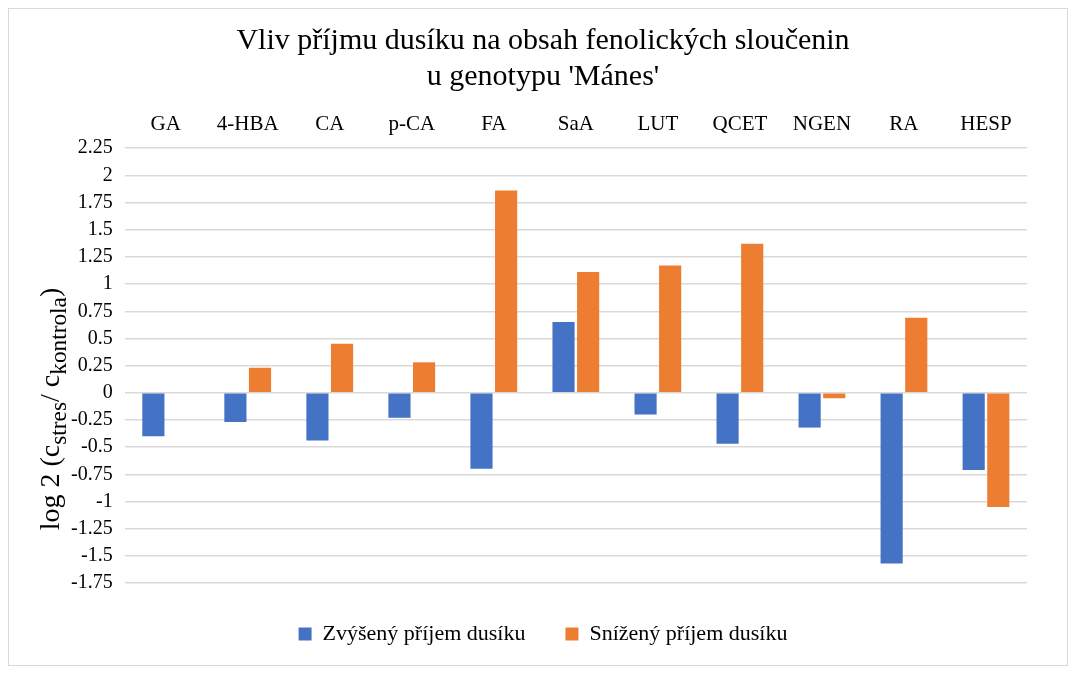  I want to click on x-tick-label: HESP, so click(986, 123).